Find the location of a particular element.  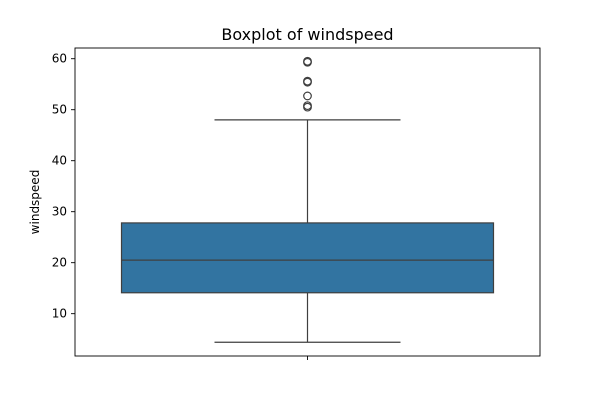

chart-title: Boxplot of windspeed is located at coordinates (307, 34).